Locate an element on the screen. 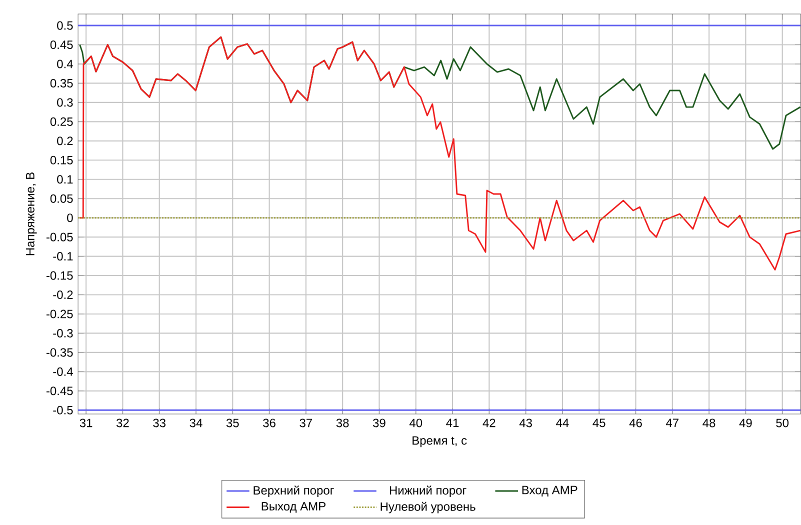 The height and width of the screenshot is (525, 801). x-tick-label: 45 is located at coordinates (599, 423).